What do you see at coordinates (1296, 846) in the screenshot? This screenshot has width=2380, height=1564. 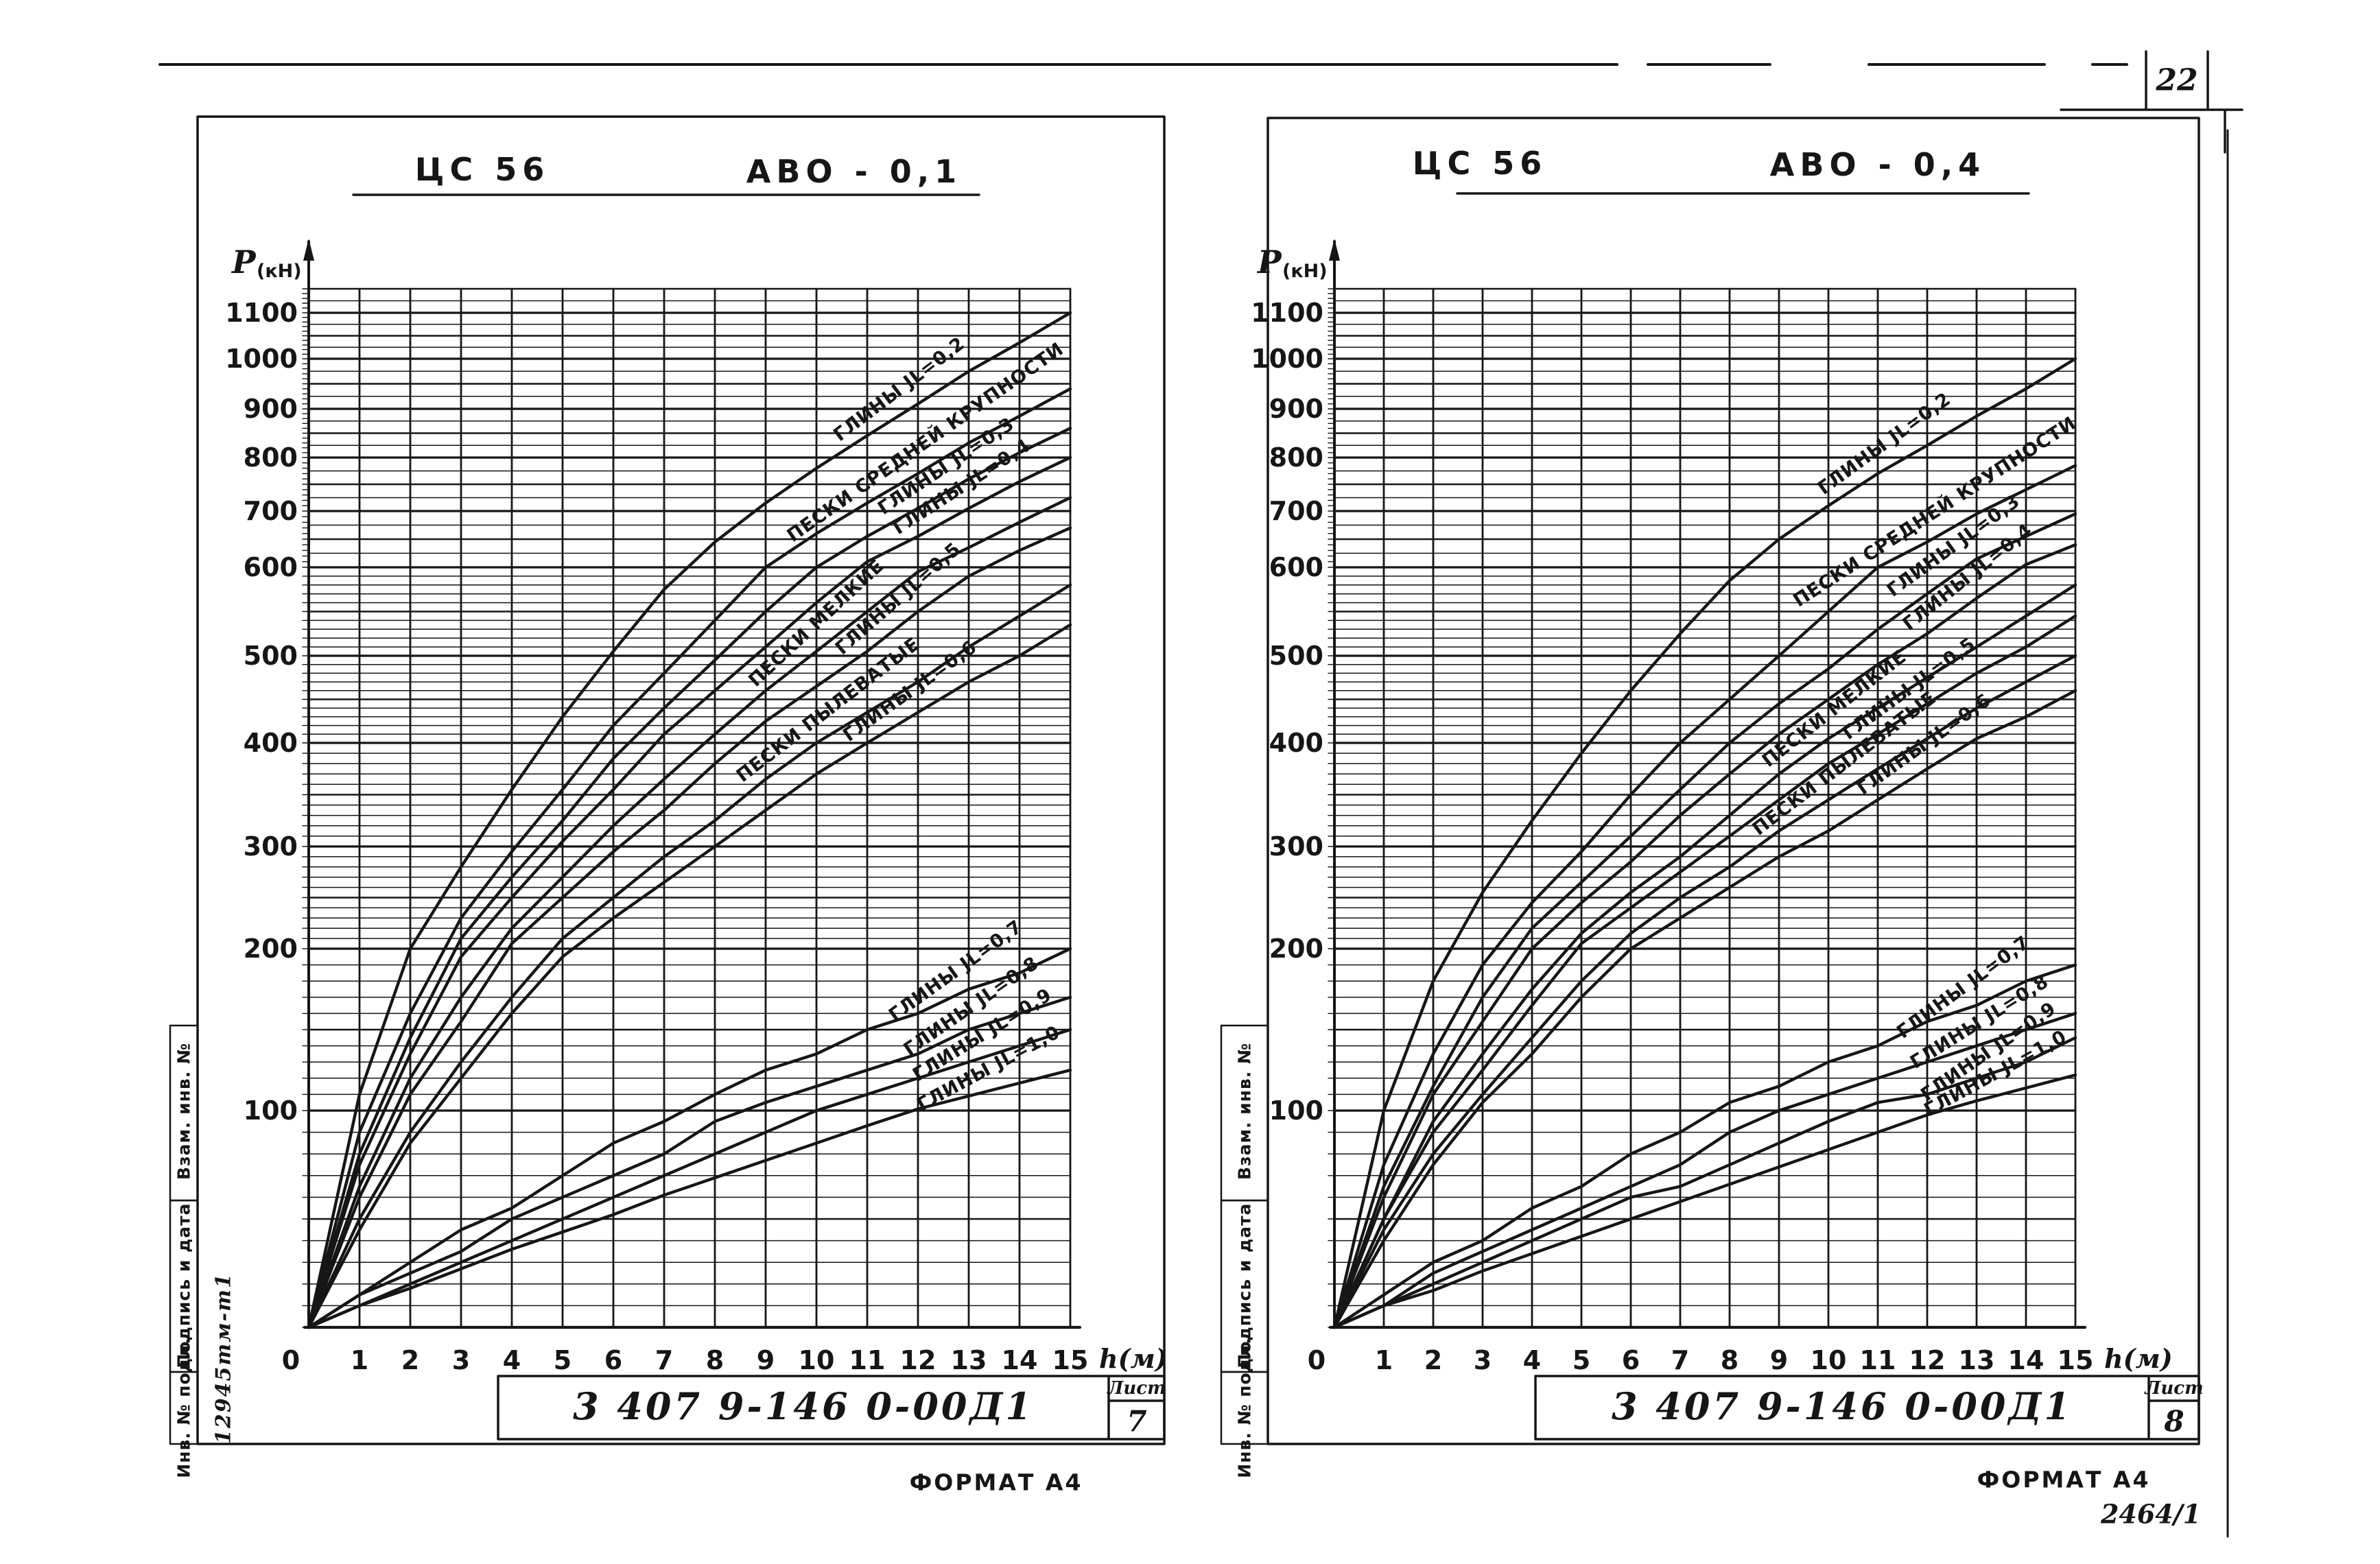 I see `y-tick-label: 300` at bounding box center [1296, 846].